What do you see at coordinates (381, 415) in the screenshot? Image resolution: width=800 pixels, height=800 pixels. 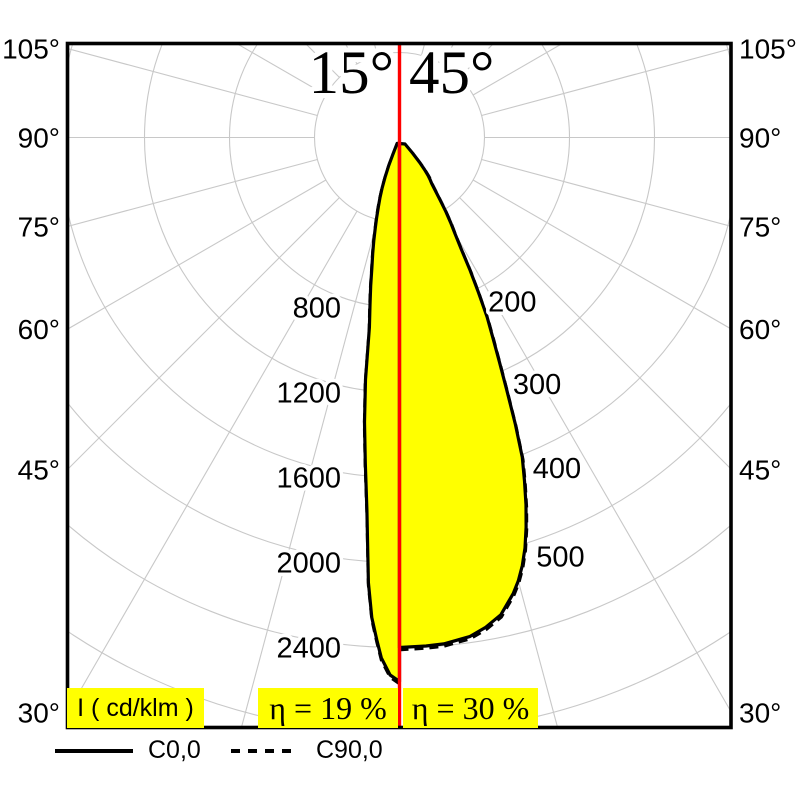 I see `beam-lobe-left-c90-dashed` at bounding box center [381, 415].